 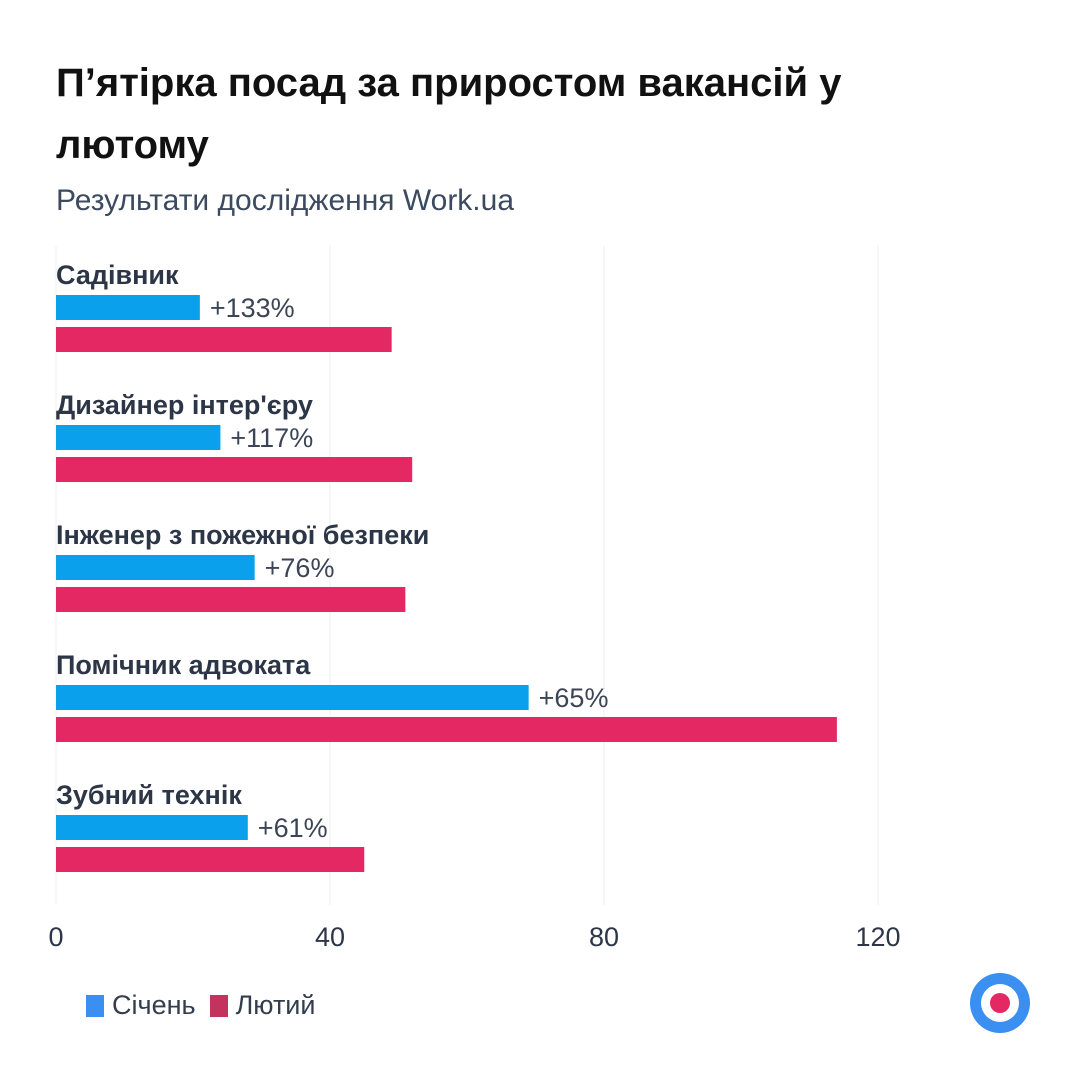 I want to click on legend-label-february: Лютий, so click(x=275, y=1005).